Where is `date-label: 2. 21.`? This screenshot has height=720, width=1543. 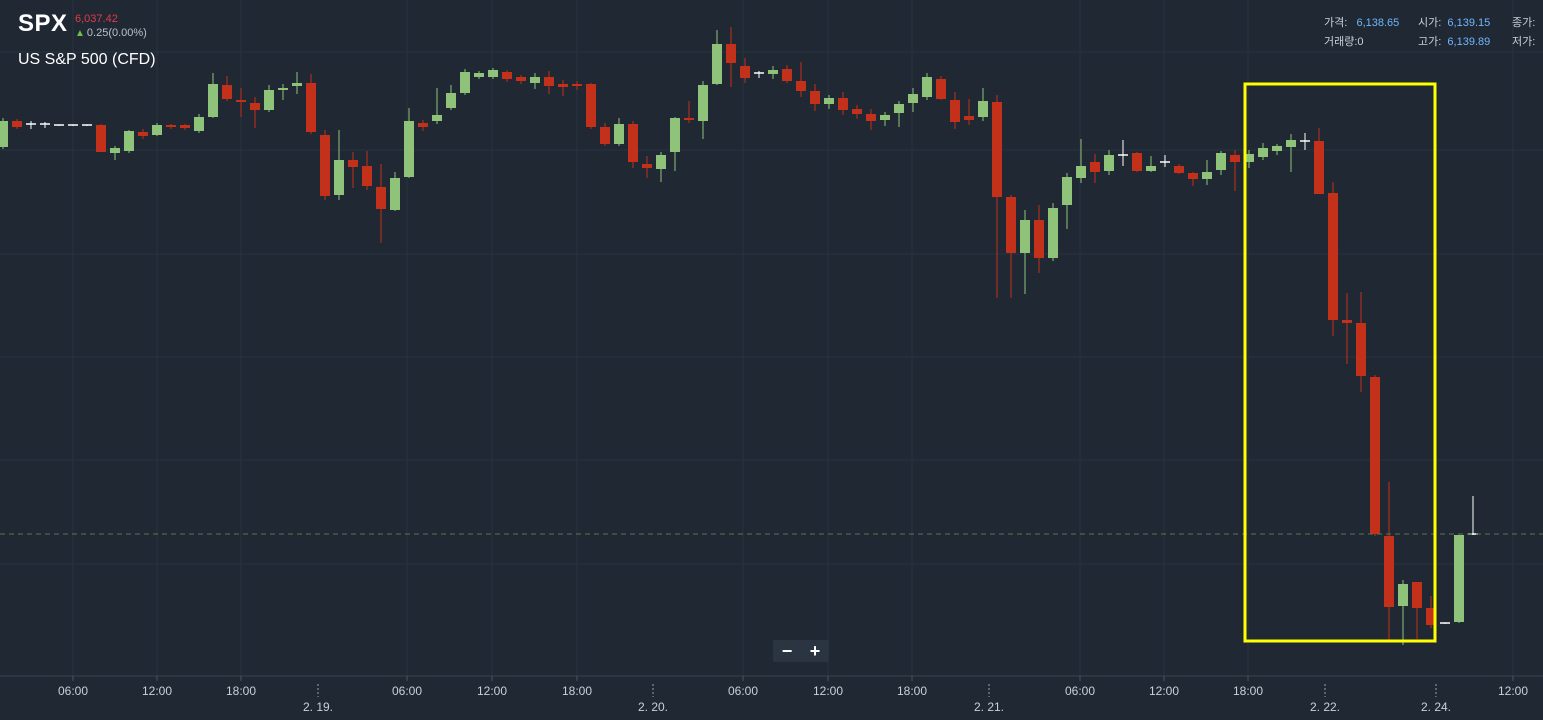
date-label: 2. 21. is located at coordinates (989, 707).